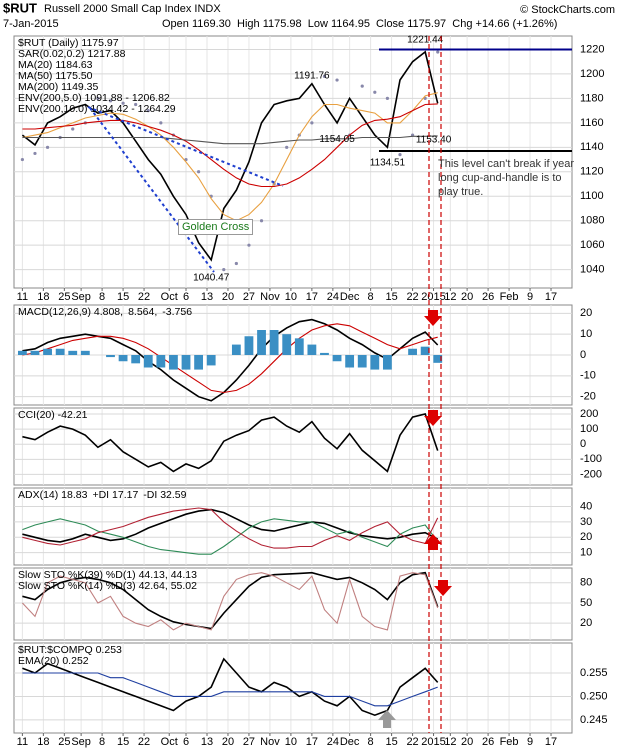 This screenshot has width=620, height=750. I want to click on y-tick-label: 0.250, so click(594, 696).